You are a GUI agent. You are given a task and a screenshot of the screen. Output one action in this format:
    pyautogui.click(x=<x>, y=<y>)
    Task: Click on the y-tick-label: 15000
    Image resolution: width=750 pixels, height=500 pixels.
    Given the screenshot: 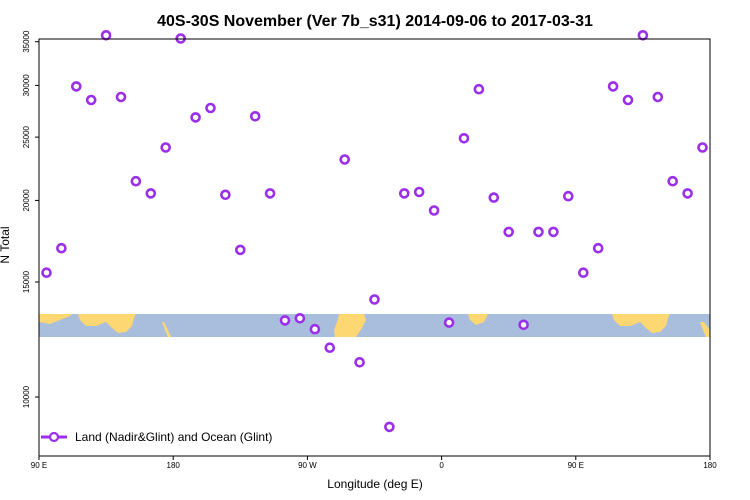 What is the action you would take?
    pyautogui.click(x=26, y=281)
    